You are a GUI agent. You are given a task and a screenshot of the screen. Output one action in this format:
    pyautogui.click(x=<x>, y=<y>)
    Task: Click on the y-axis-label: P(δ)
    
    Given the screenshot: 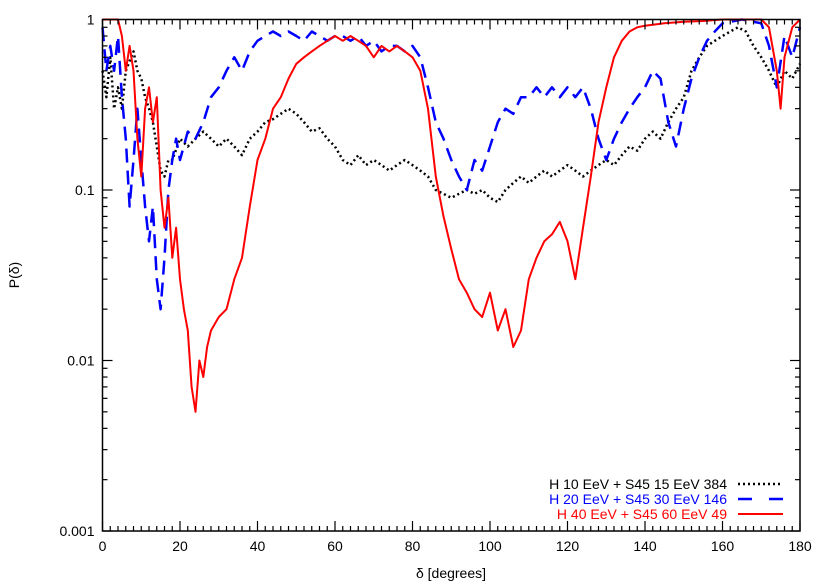 What is the action you would take?
    pyautogui.click(x=14, y=275)
    